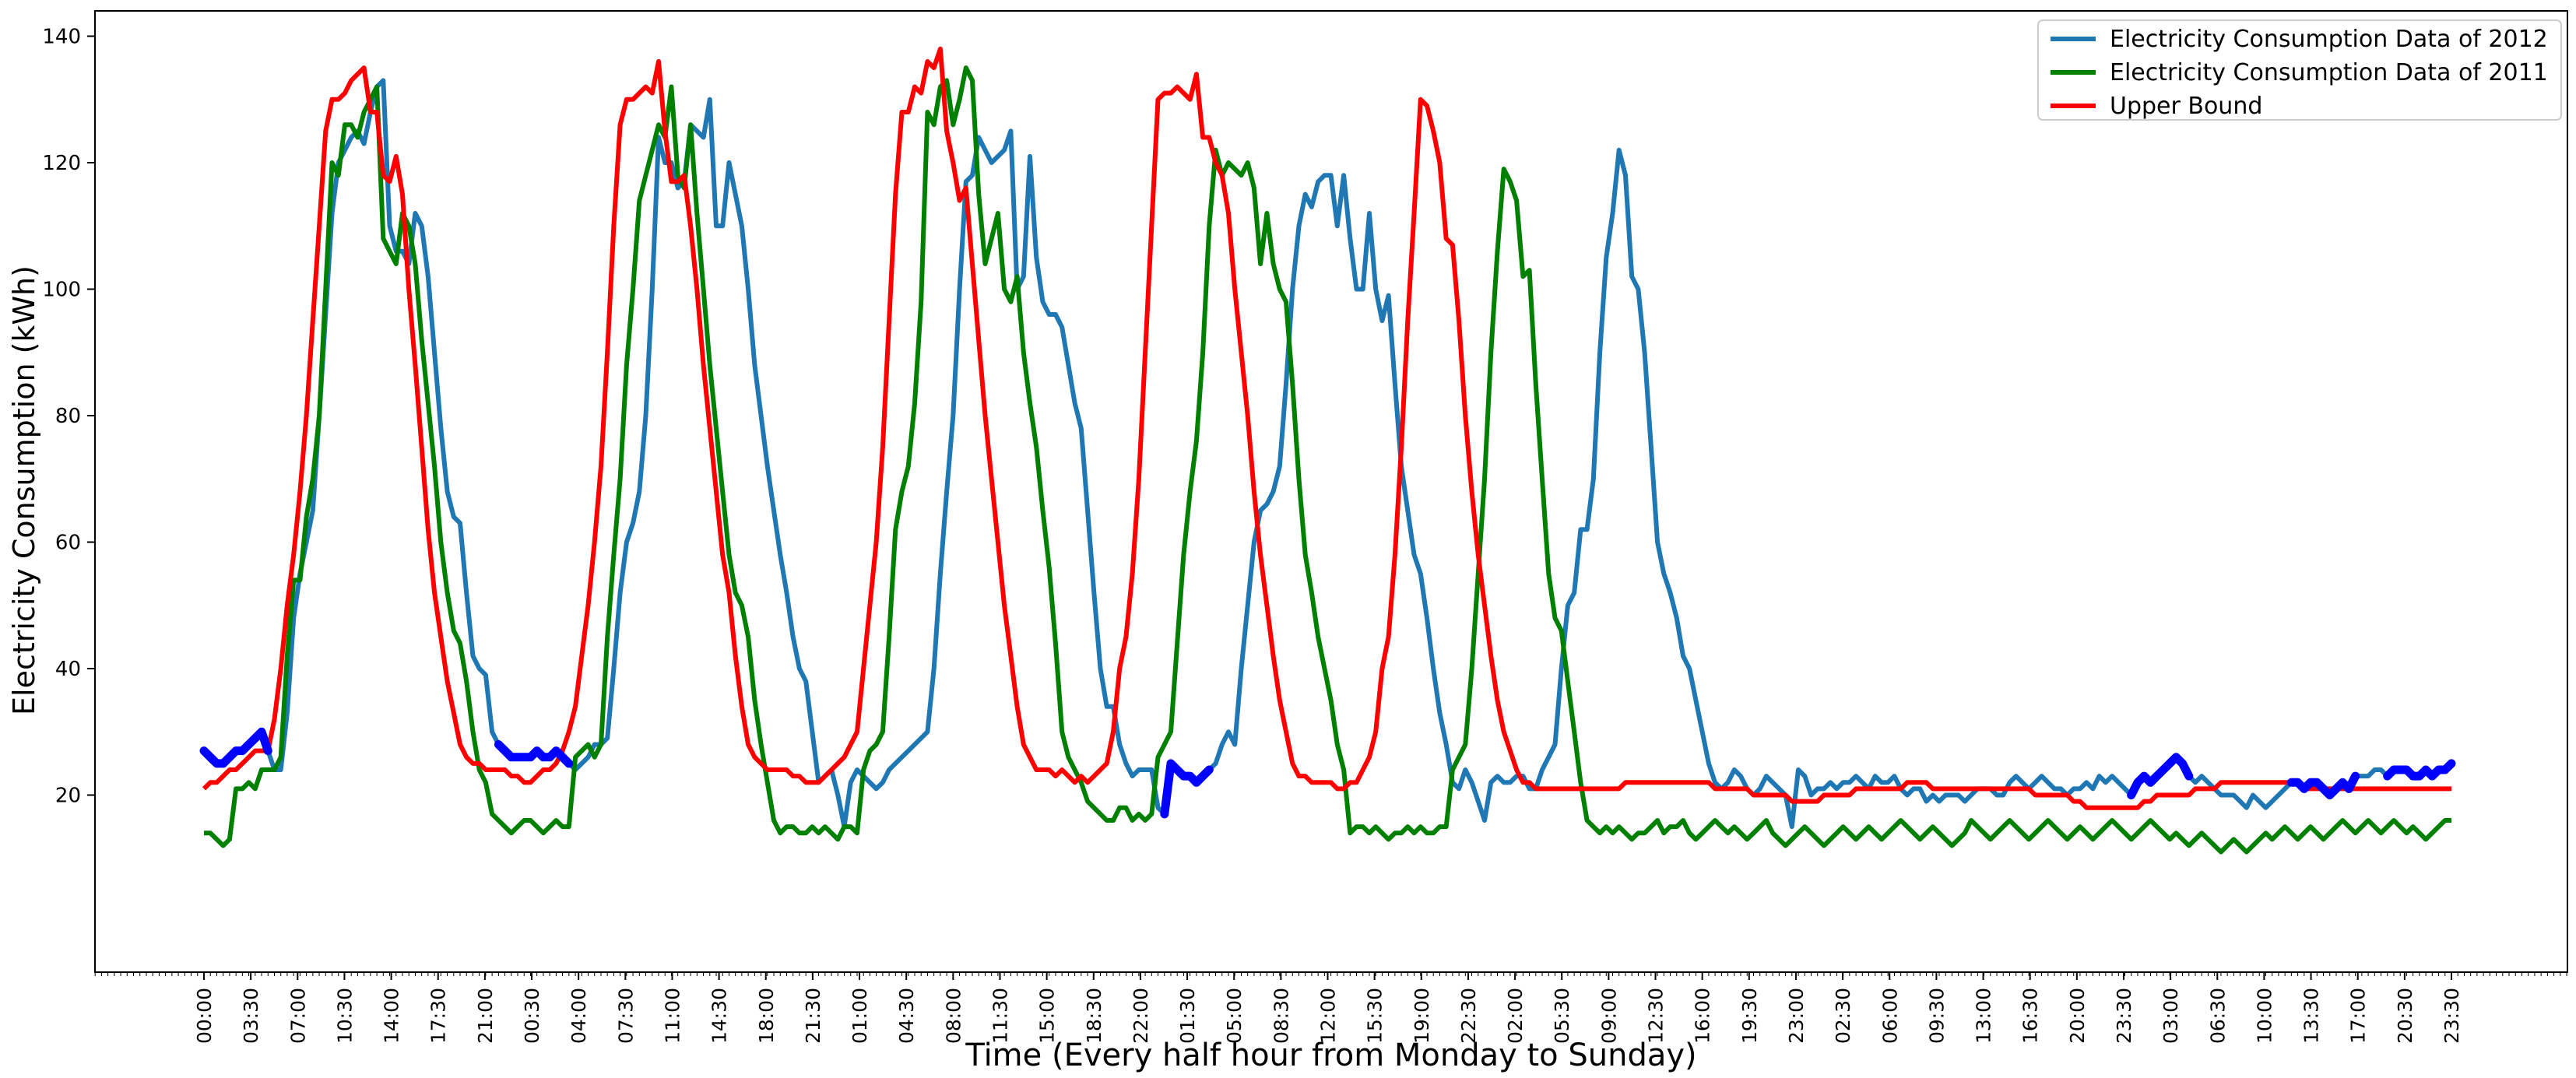 Image resolution: width=2576 pixels, height=1078 pixels. Describe the element at coordinates (2329, 39) in the screenshot. I see `legend-label-0: Electricity Consumption Data of 2012` at that location.